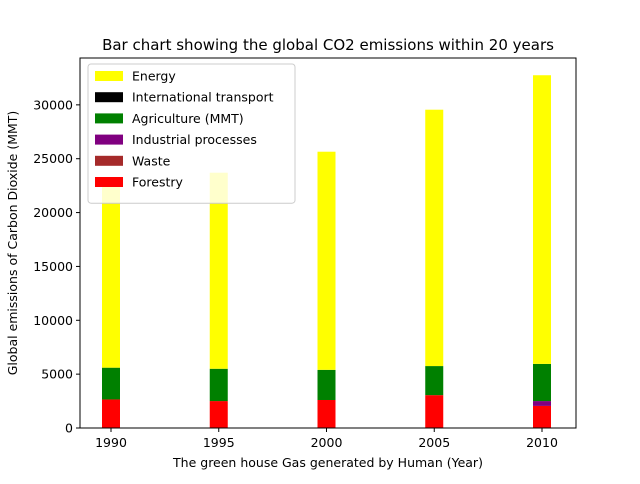 This screenshot has height=484, width=640. I want to click on bar-agriculture-mmt-2010, so click(542, 382).